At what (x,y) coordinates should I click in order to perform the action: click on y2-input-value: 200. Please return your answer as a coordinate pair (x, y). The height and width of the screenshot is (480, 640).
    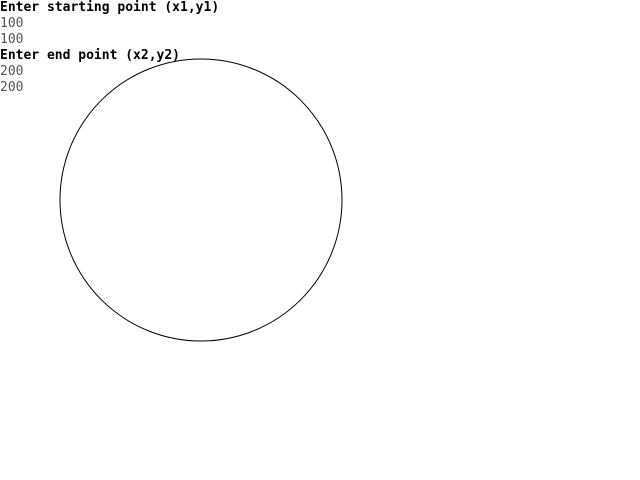
    Looking at the image, I should click on (12, 87).